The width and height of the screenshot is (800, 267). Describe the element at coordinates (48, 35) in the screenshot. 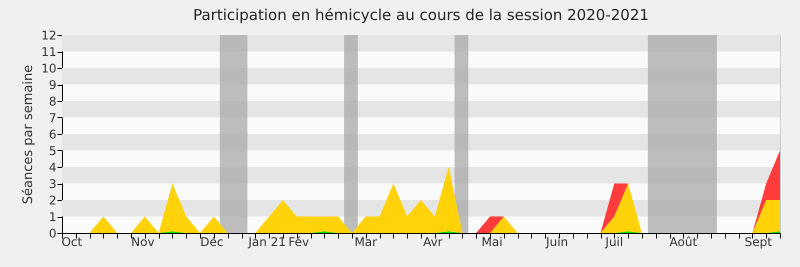

I see `y-tick-label: 12` at that location.